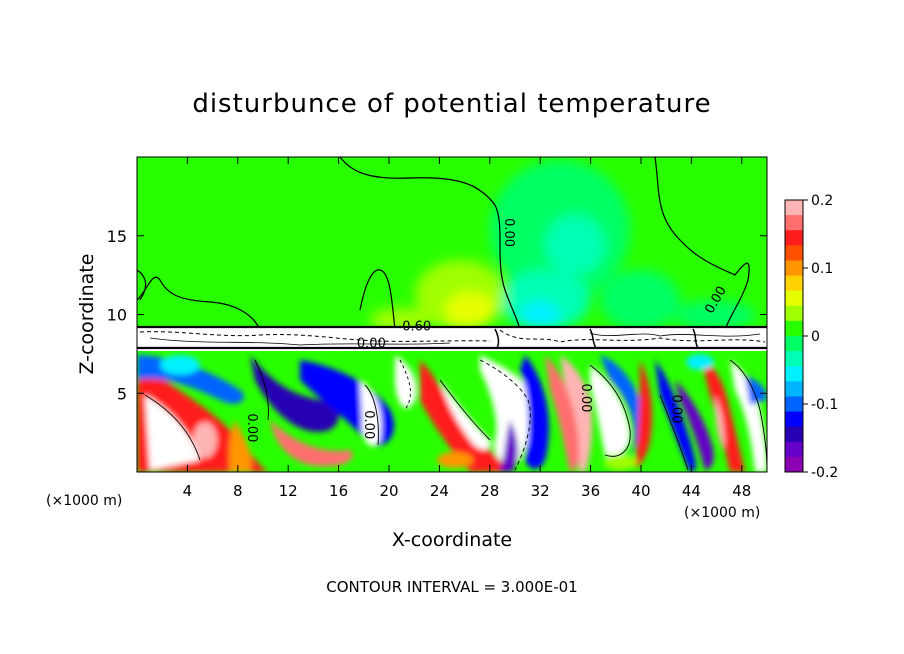  Describe the element at coordinates (439, 491) in the screenshot. I see `x-tick-label: 24` at that location.